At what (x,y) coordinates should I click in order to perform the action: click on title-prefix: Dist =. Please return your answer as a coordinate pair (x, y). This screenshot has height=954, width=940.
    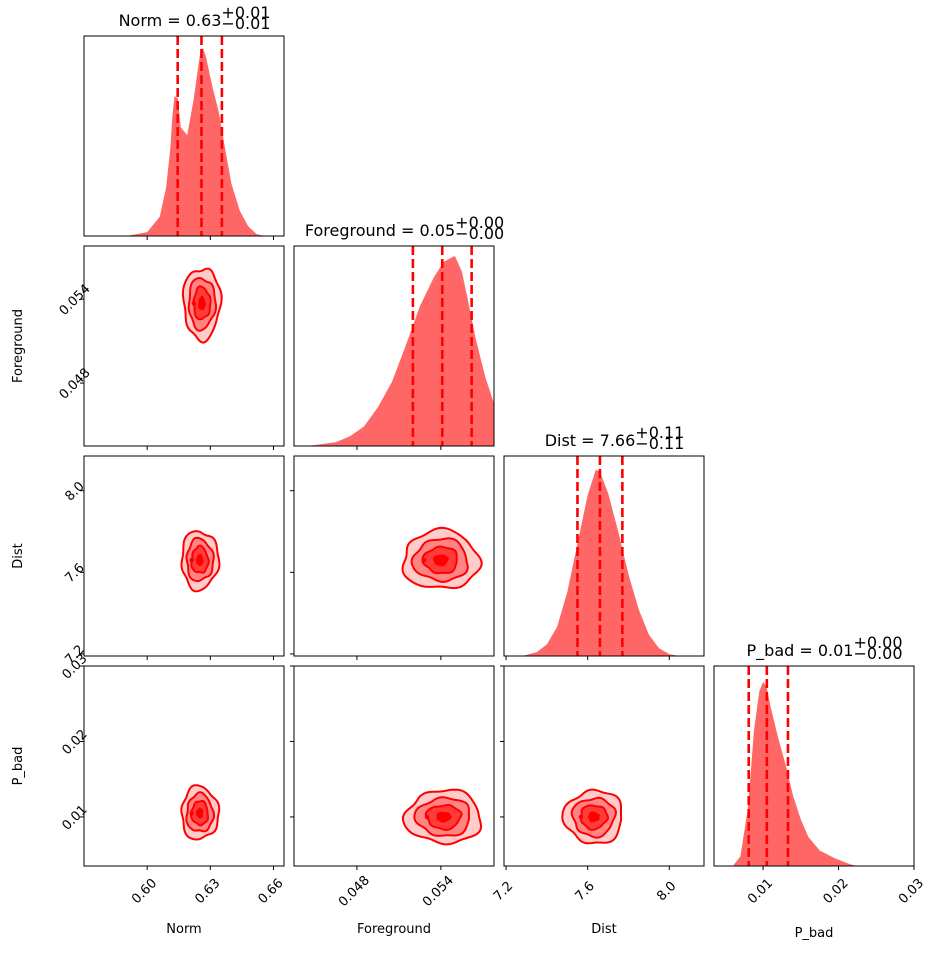
    Looking at the image, I should click on (572, 440).